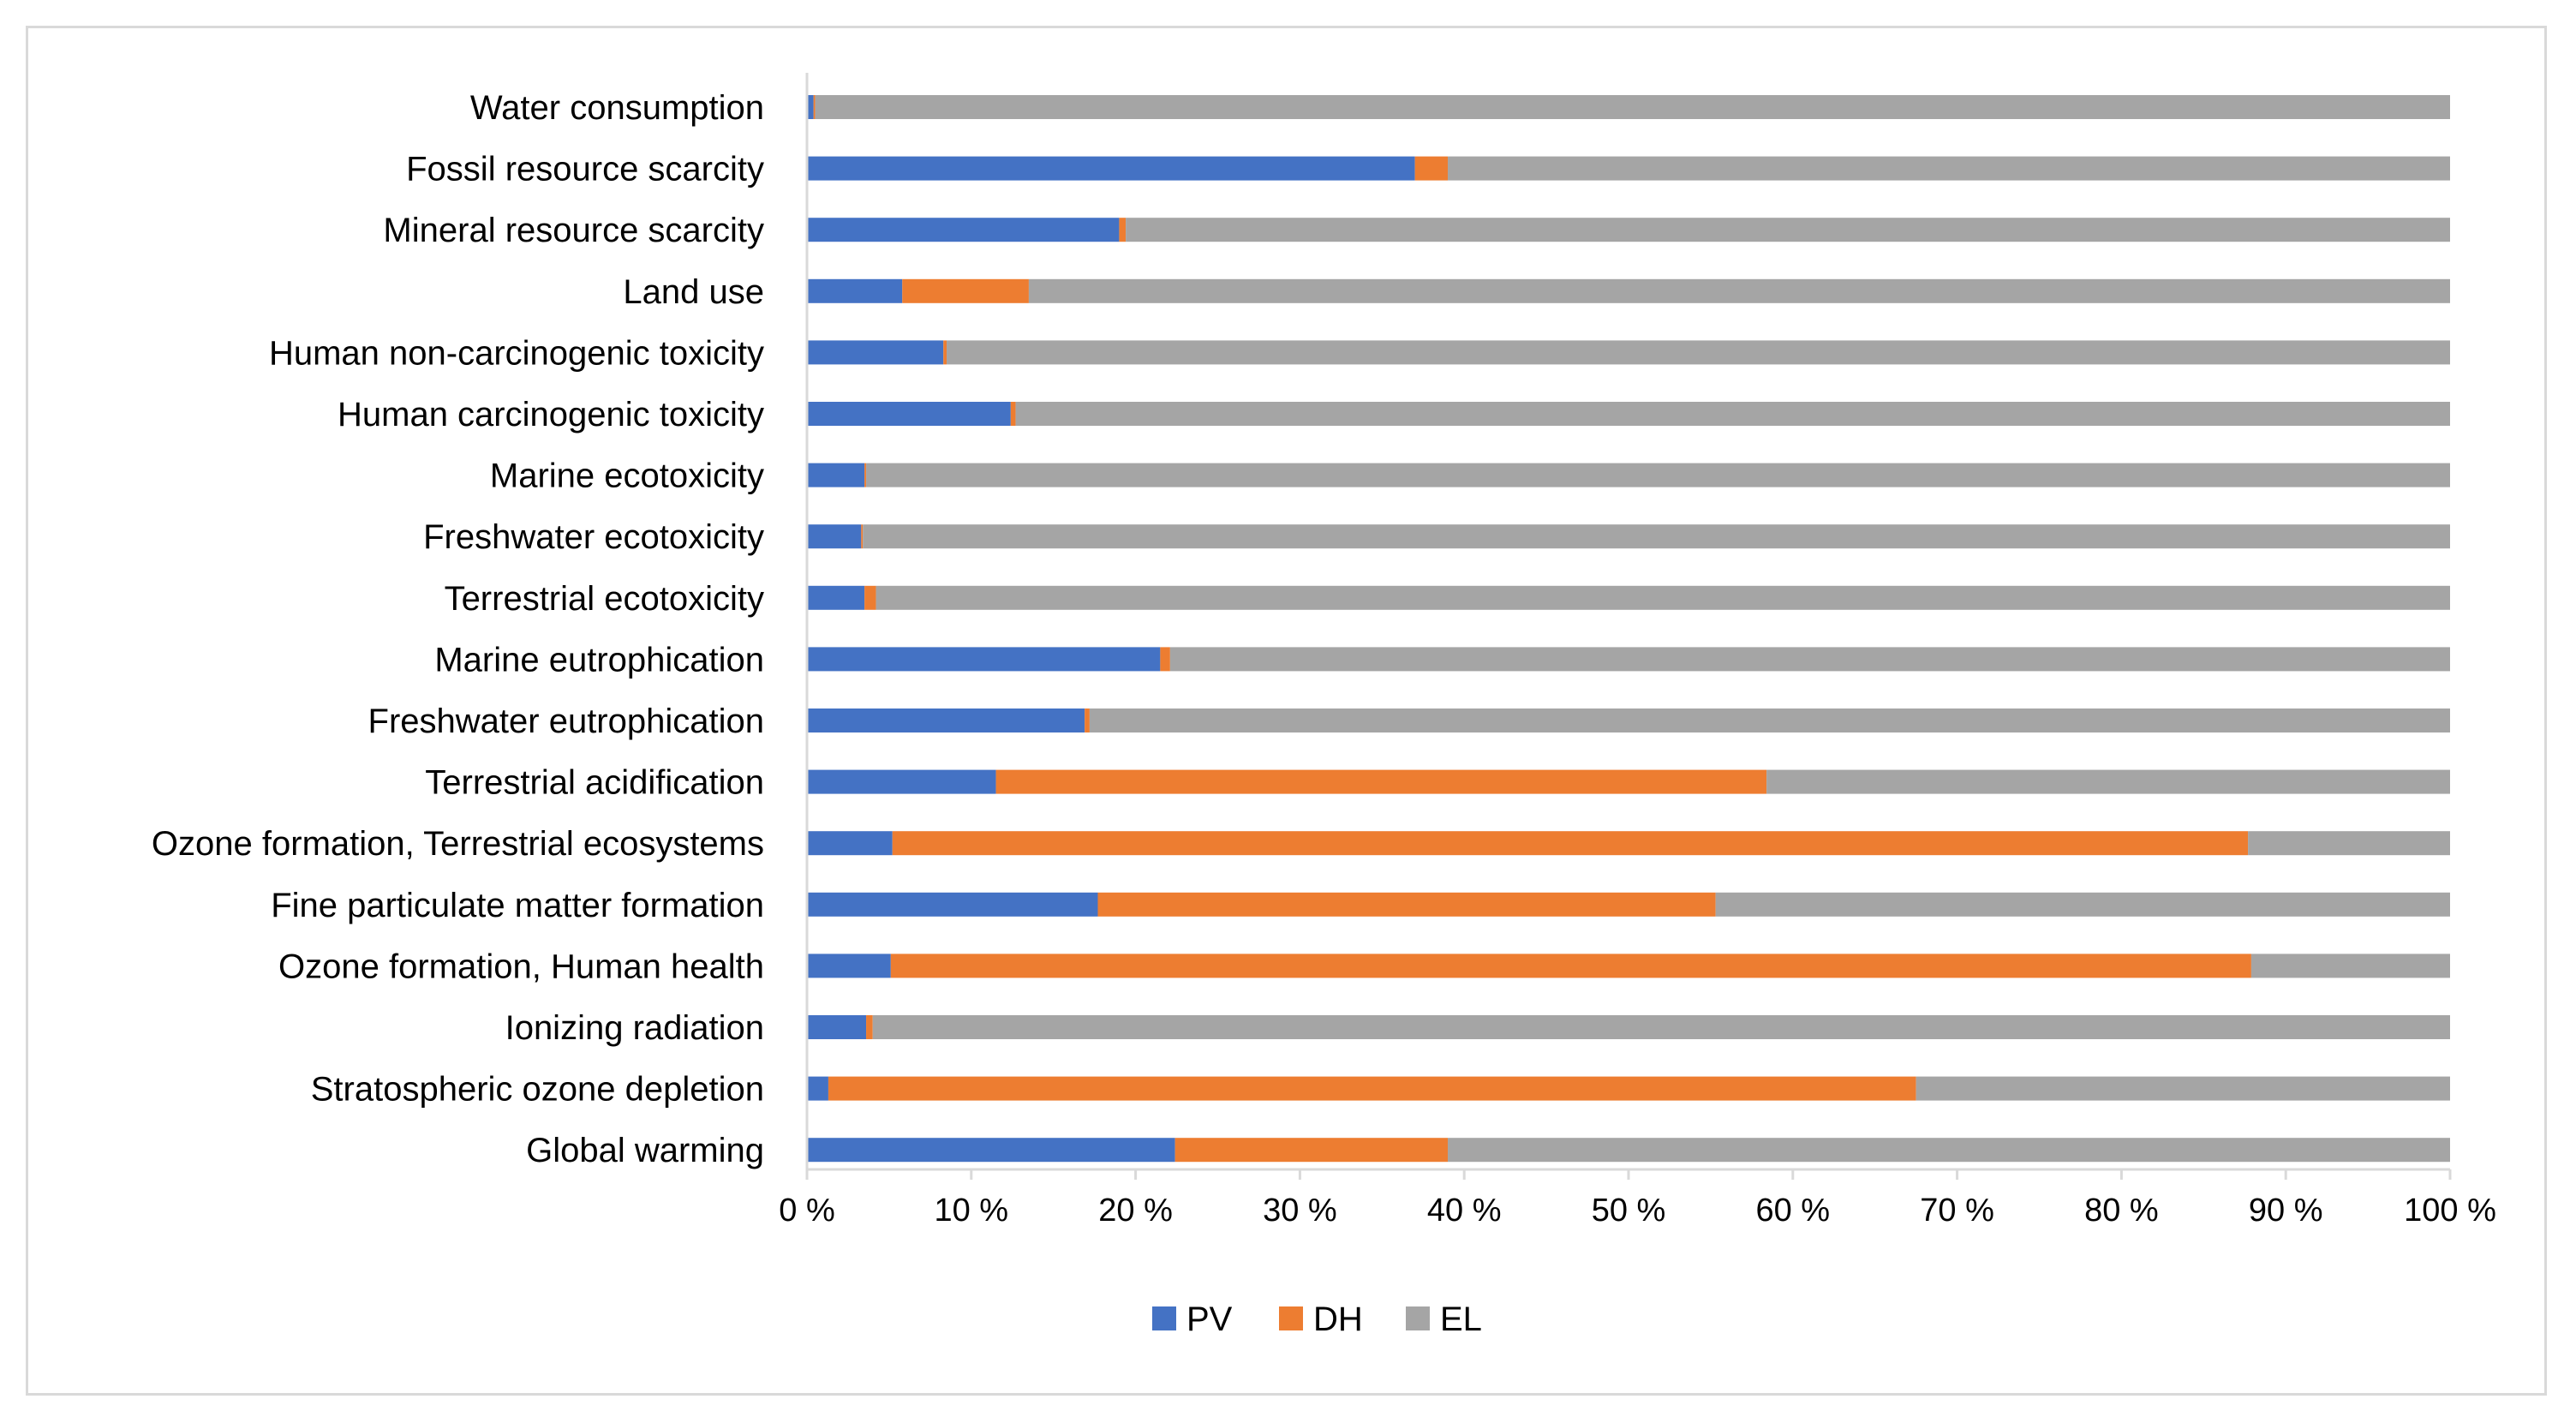 Image resolution: width=2576 pixels, height=1423 pixels. I want to click on x-tick-label: 10 %, so click(971, 1211).